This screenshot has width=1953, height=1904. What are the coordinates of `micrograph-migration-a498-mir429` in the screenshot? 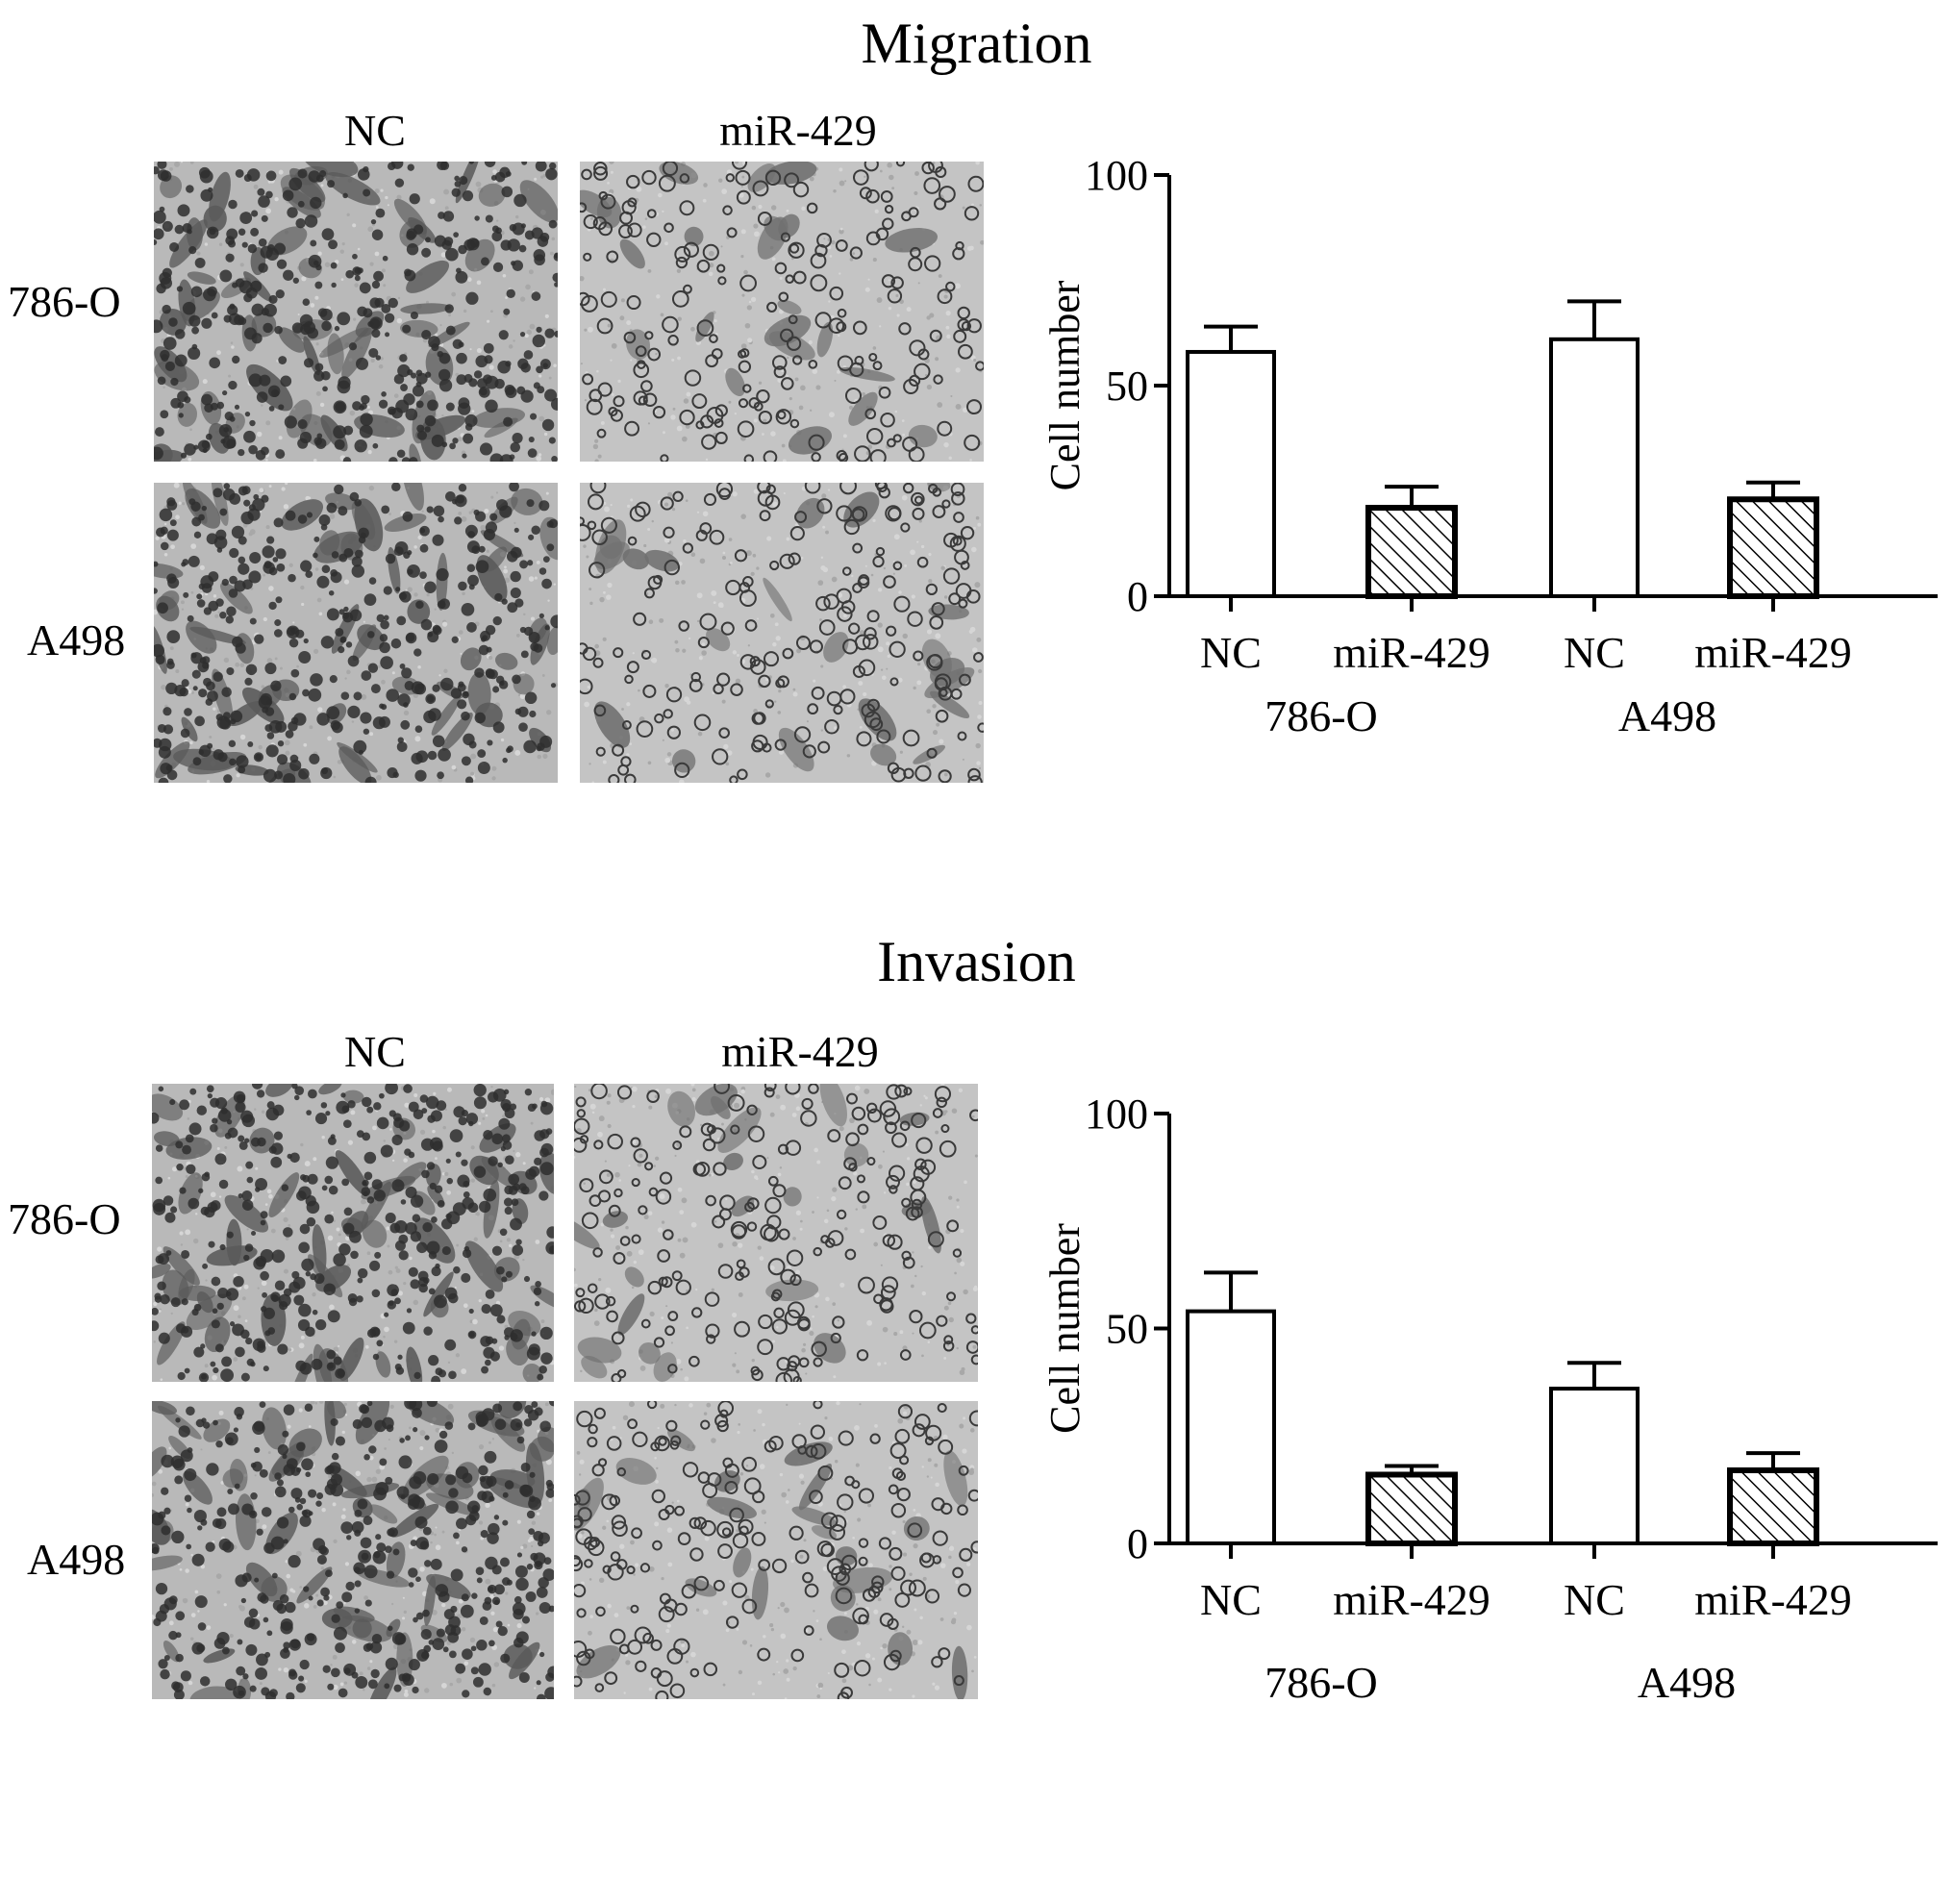 It's located at (782, 633).